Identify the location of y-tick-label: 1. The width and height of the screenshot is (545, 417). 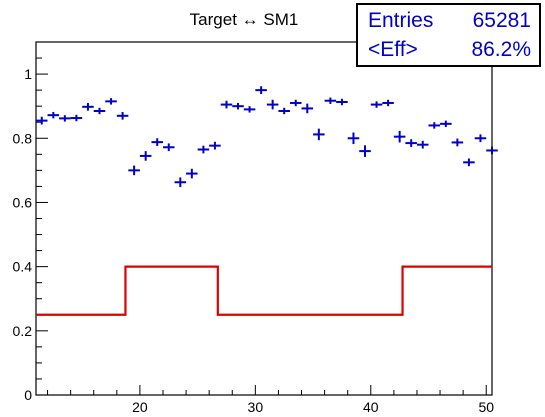
(28, 74).